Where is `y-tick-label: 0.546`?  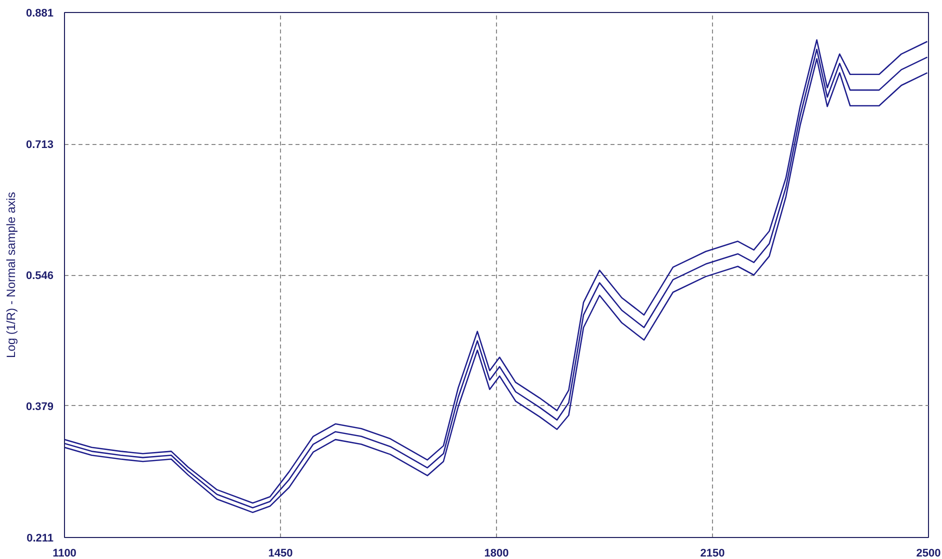
y-tick-label: 0.546 is located at coordinates (40, 276).